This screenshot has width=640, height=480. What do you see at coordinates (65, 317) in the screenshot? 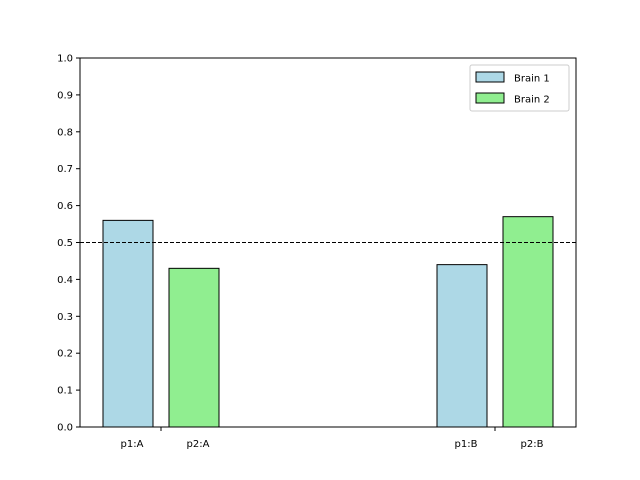
I see `y-tick-label: 0.3` at bounding box center [65, 317].